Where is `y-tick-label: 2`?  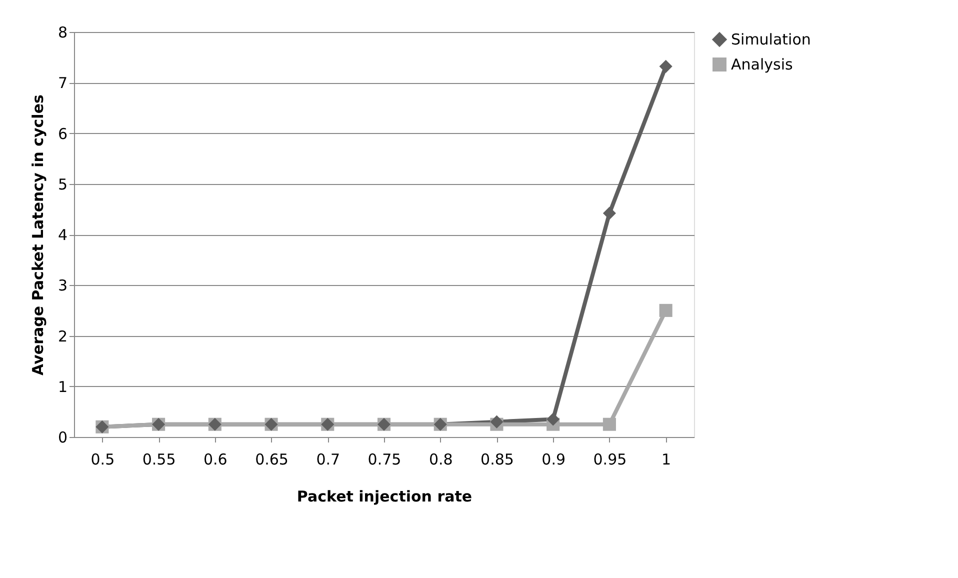
y-tick-label: 2 is located at coordinates (63, 336).